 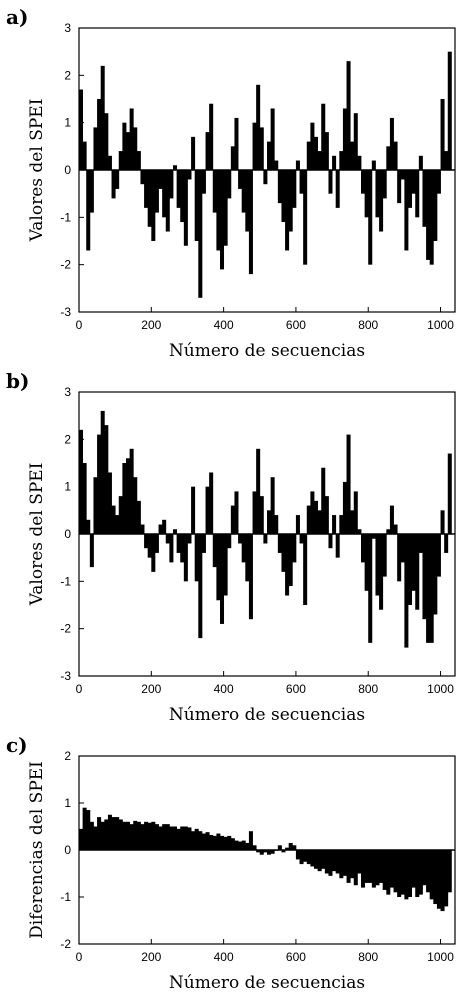 What do you see at coordinates (79, 689) in the screenshot?
I see `x-tick-label: 0` at bounding box center [79, 689].